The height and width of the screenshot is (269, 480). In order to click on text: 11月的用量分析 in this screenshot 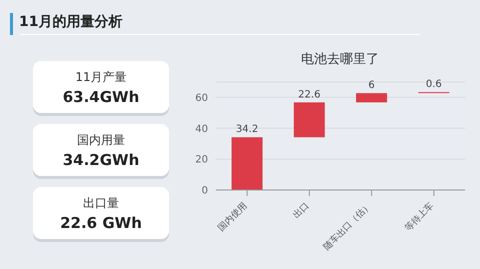, I will do `click(70, 22)`.